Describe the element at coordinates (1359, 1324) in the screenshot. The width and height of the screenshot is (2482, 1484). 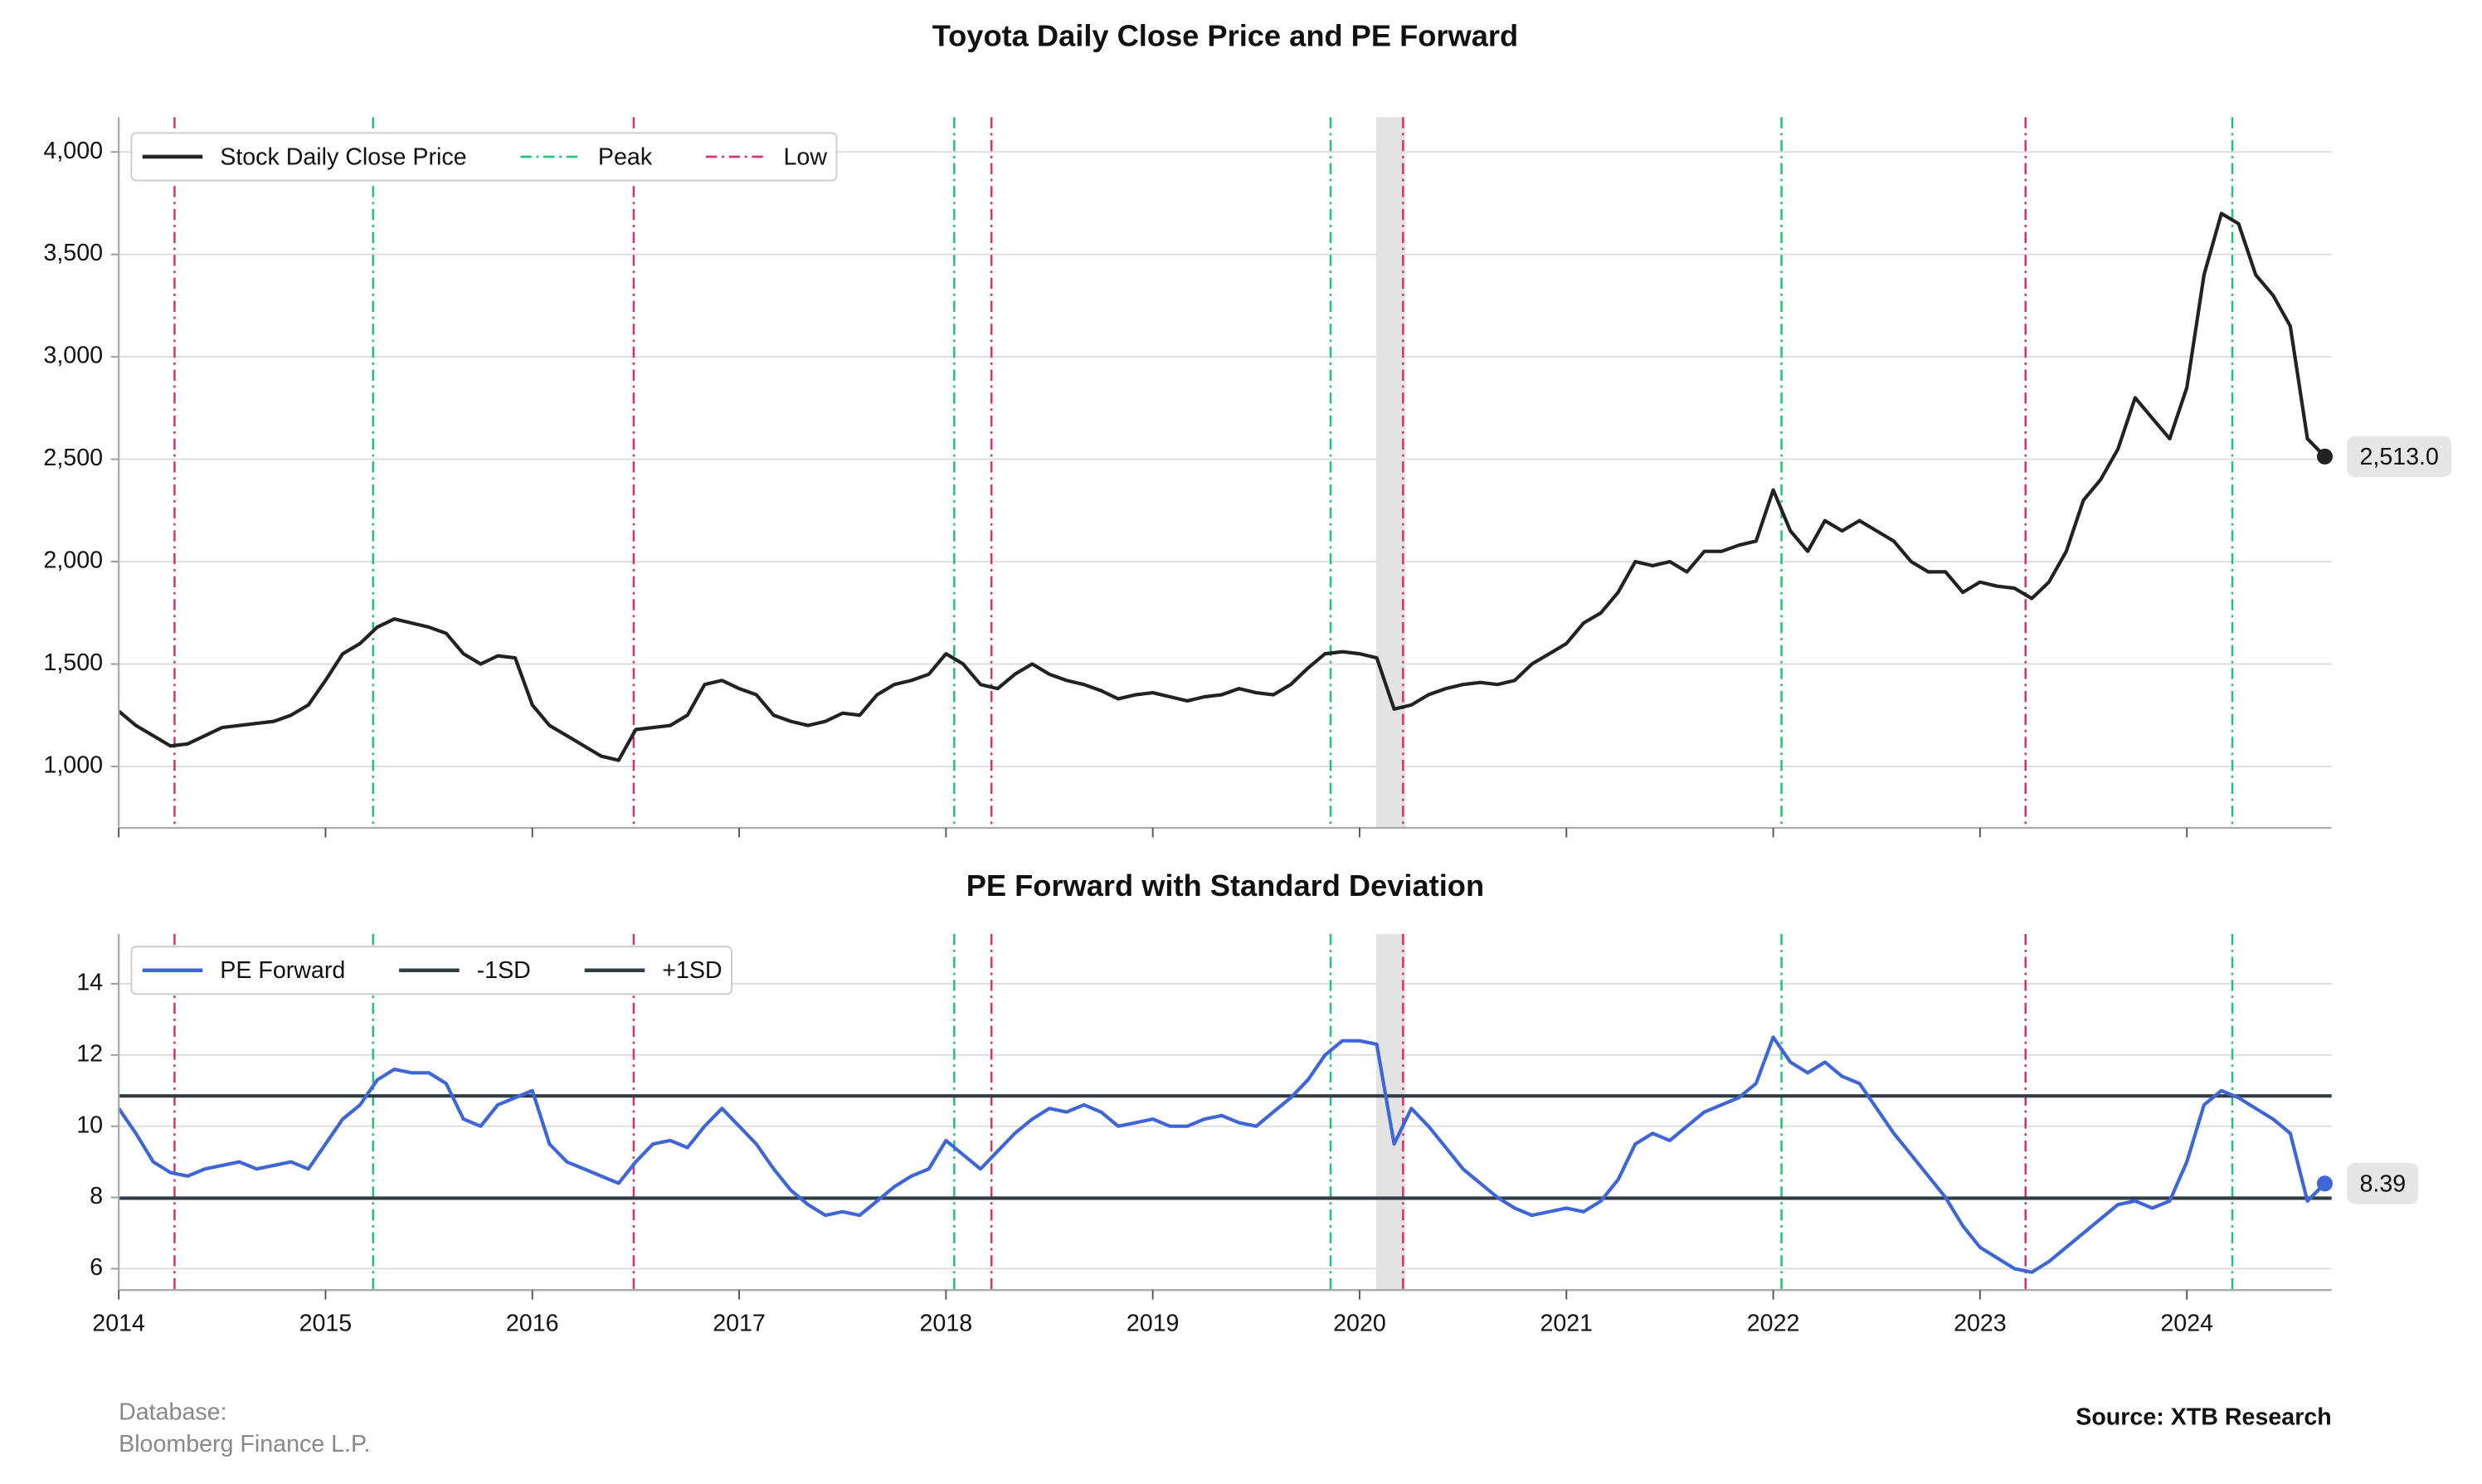
I see `x-tick-label: 2020` at that location.